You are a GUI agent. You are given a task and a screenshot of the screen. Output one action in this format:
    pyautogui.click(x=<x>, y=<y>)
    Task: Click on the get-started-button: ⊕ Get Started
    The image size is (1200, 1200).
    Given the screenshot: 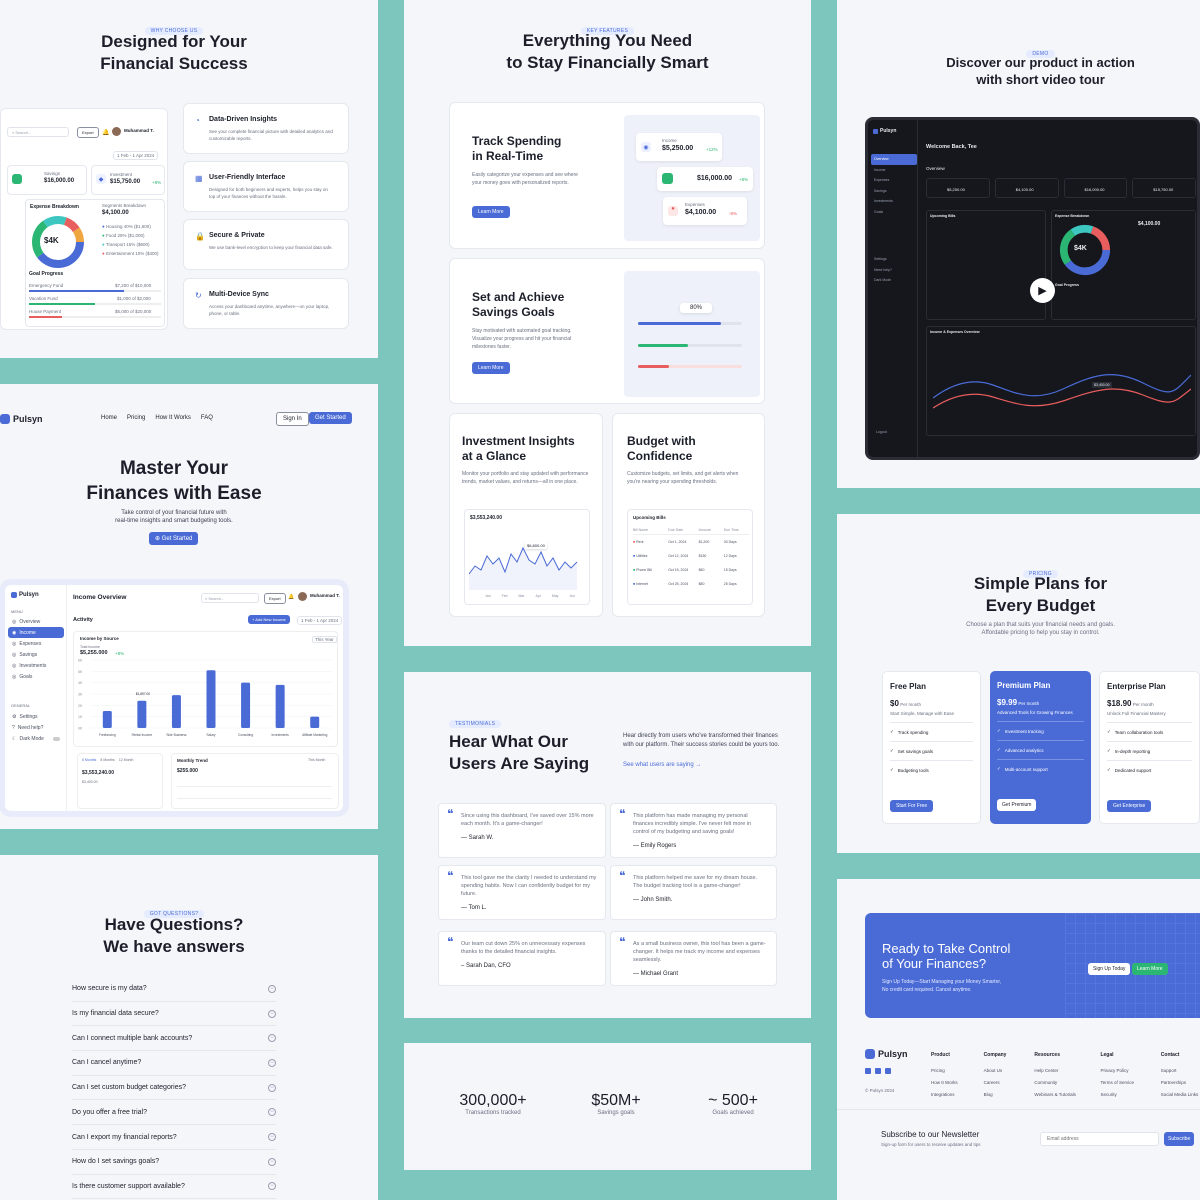 What is the action you would take?
    pyautogui.click(x=174, y=538)
    